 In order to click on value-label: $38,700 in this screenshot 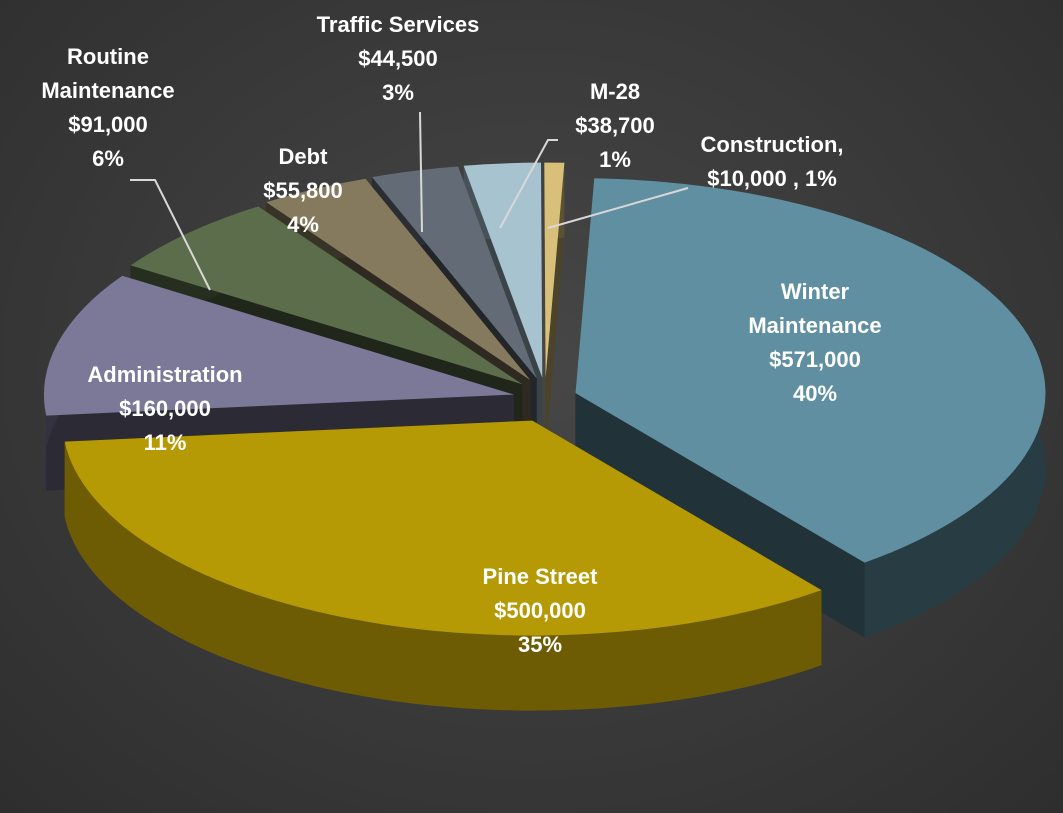, I will do `click(615, 125)`.